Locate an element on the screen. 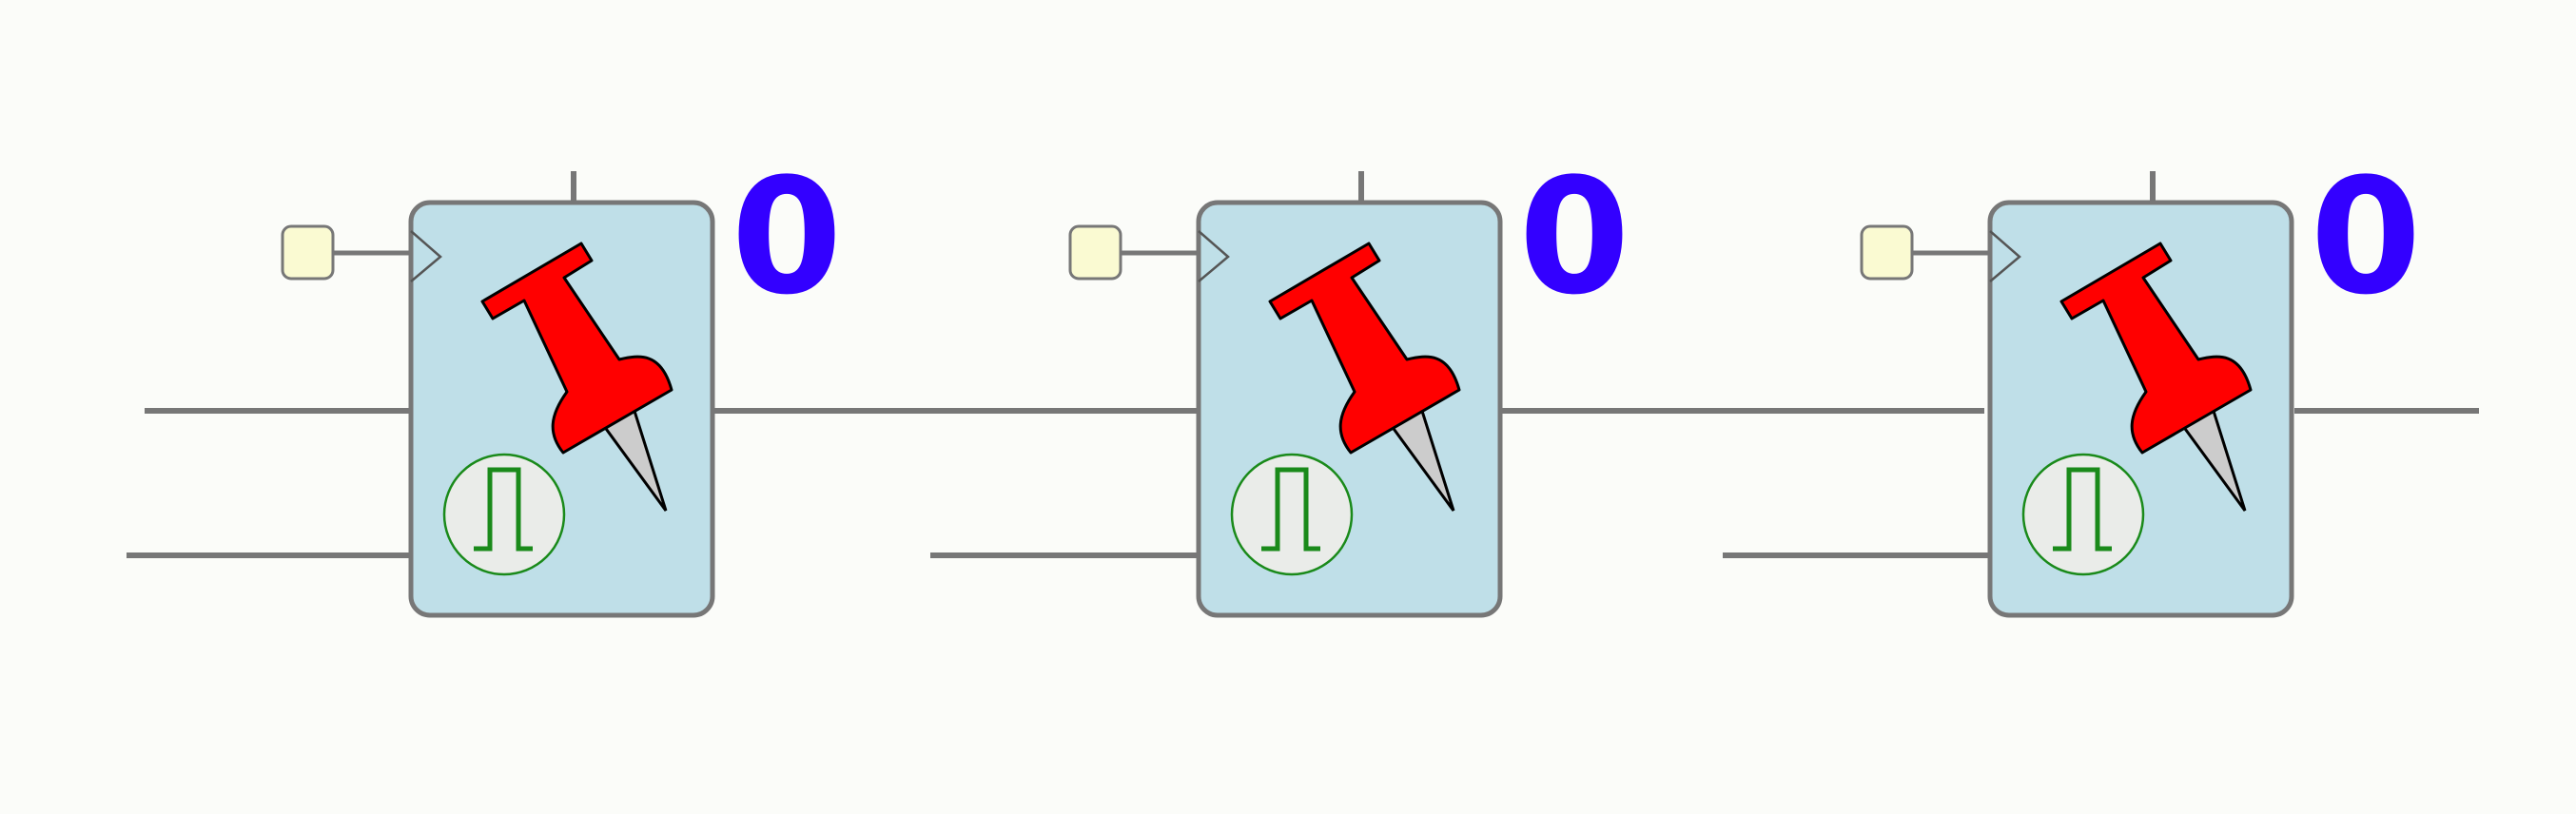  register-block-2: 0 is located at coordinates (1349, 381).